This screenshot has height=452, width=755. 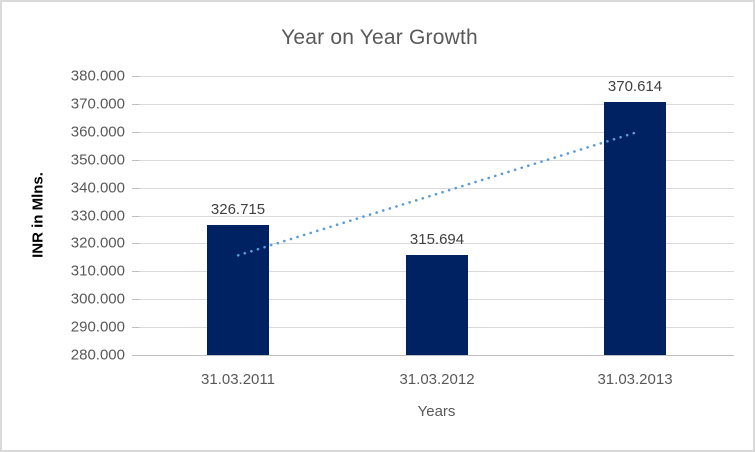 What do you see at coordinates (238, 209) in the screenshot?
I see `data-label: 326.715` at bounding box center [238, 209].